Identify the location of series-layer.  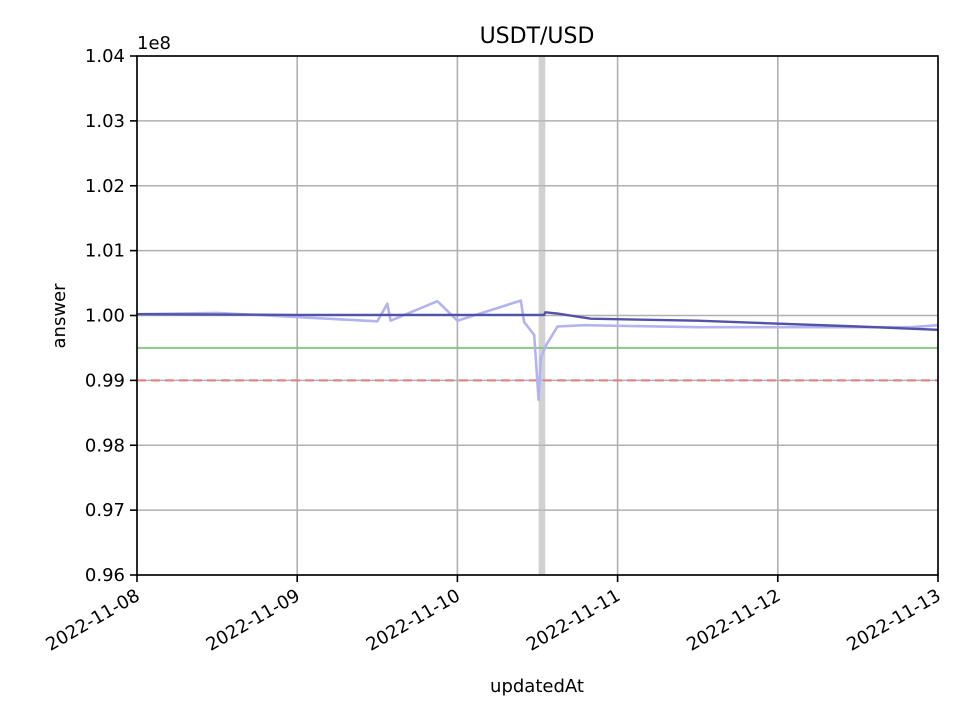
(537, 350).